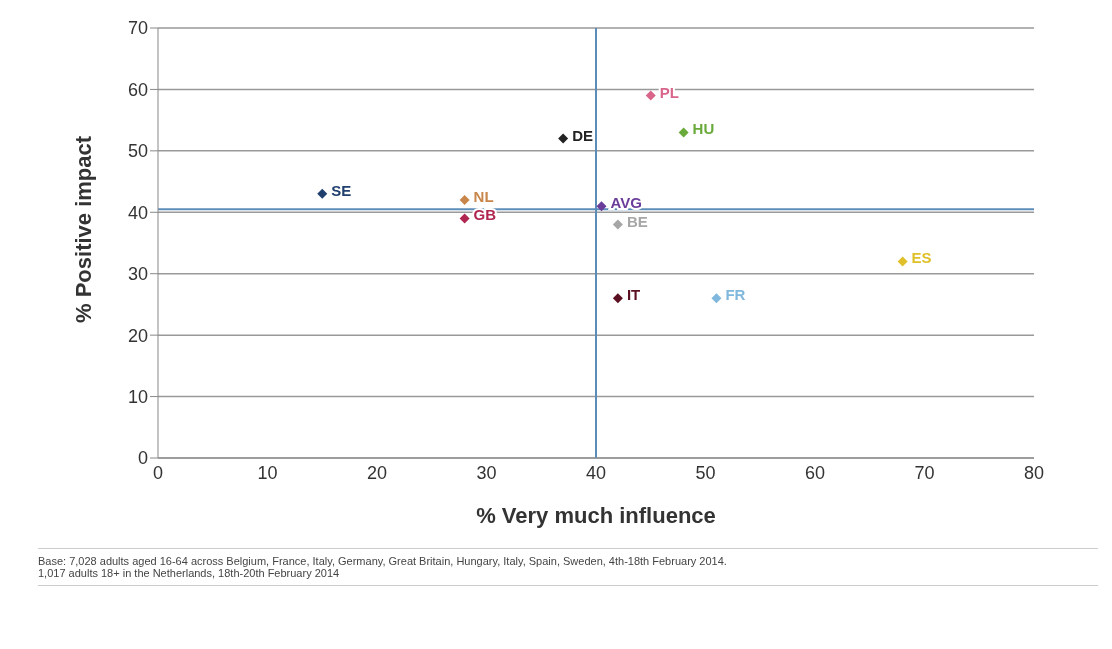  Describe the element at coordinates (596, 472) in the screenshot. I see `x-tick-label: 40` at that location.